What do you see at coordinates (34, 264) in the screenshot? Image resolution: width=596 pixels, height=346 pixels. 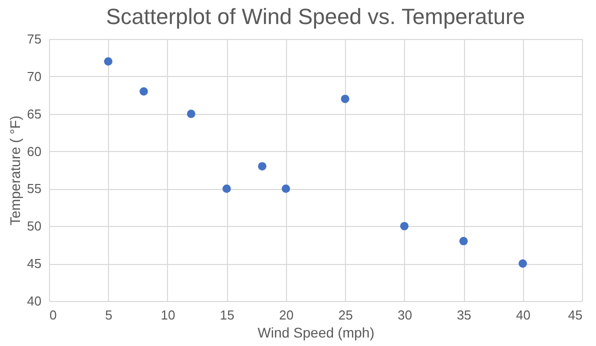 I see `y-tick-label: 45` at bounding box center [34, 264].